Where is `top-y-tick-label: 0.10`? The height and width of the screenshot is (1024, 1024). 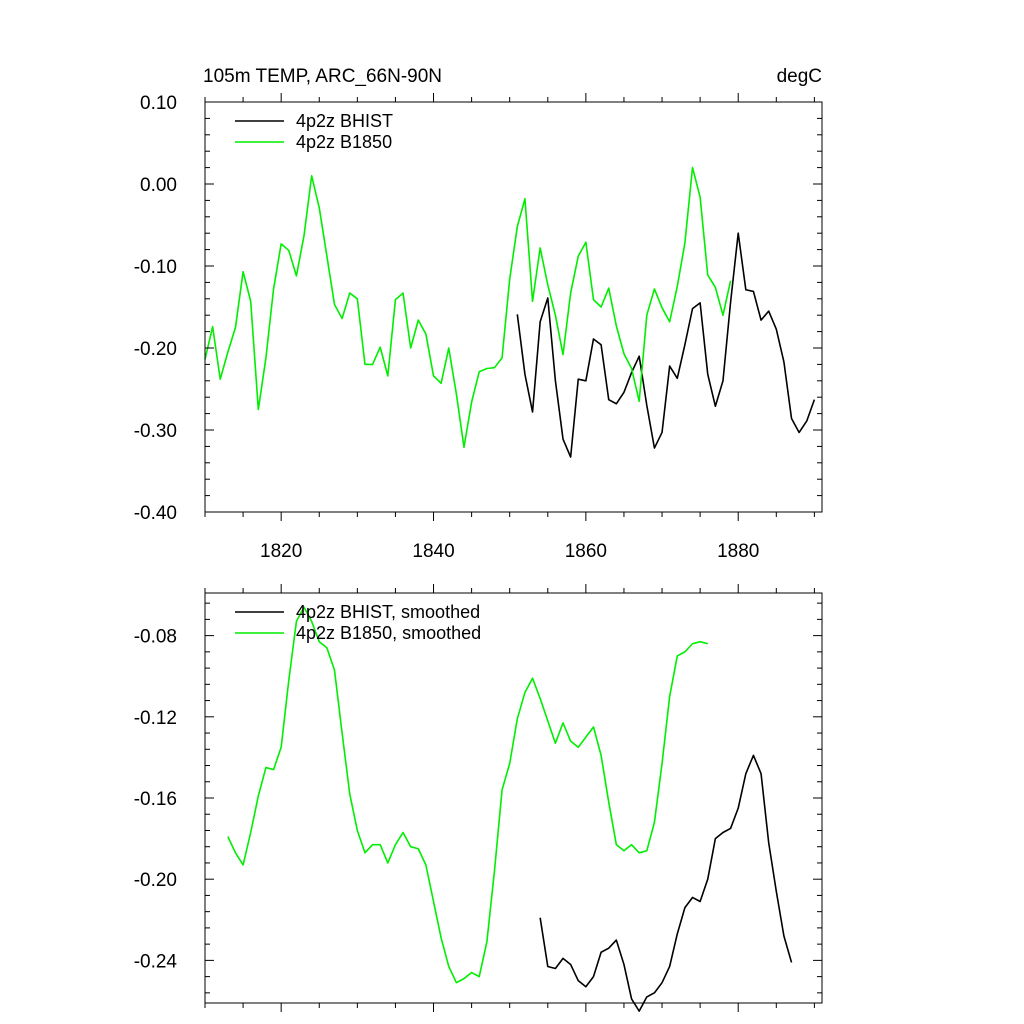 top-y-tick-label: 0.10 is located at coordinates (158, 103).